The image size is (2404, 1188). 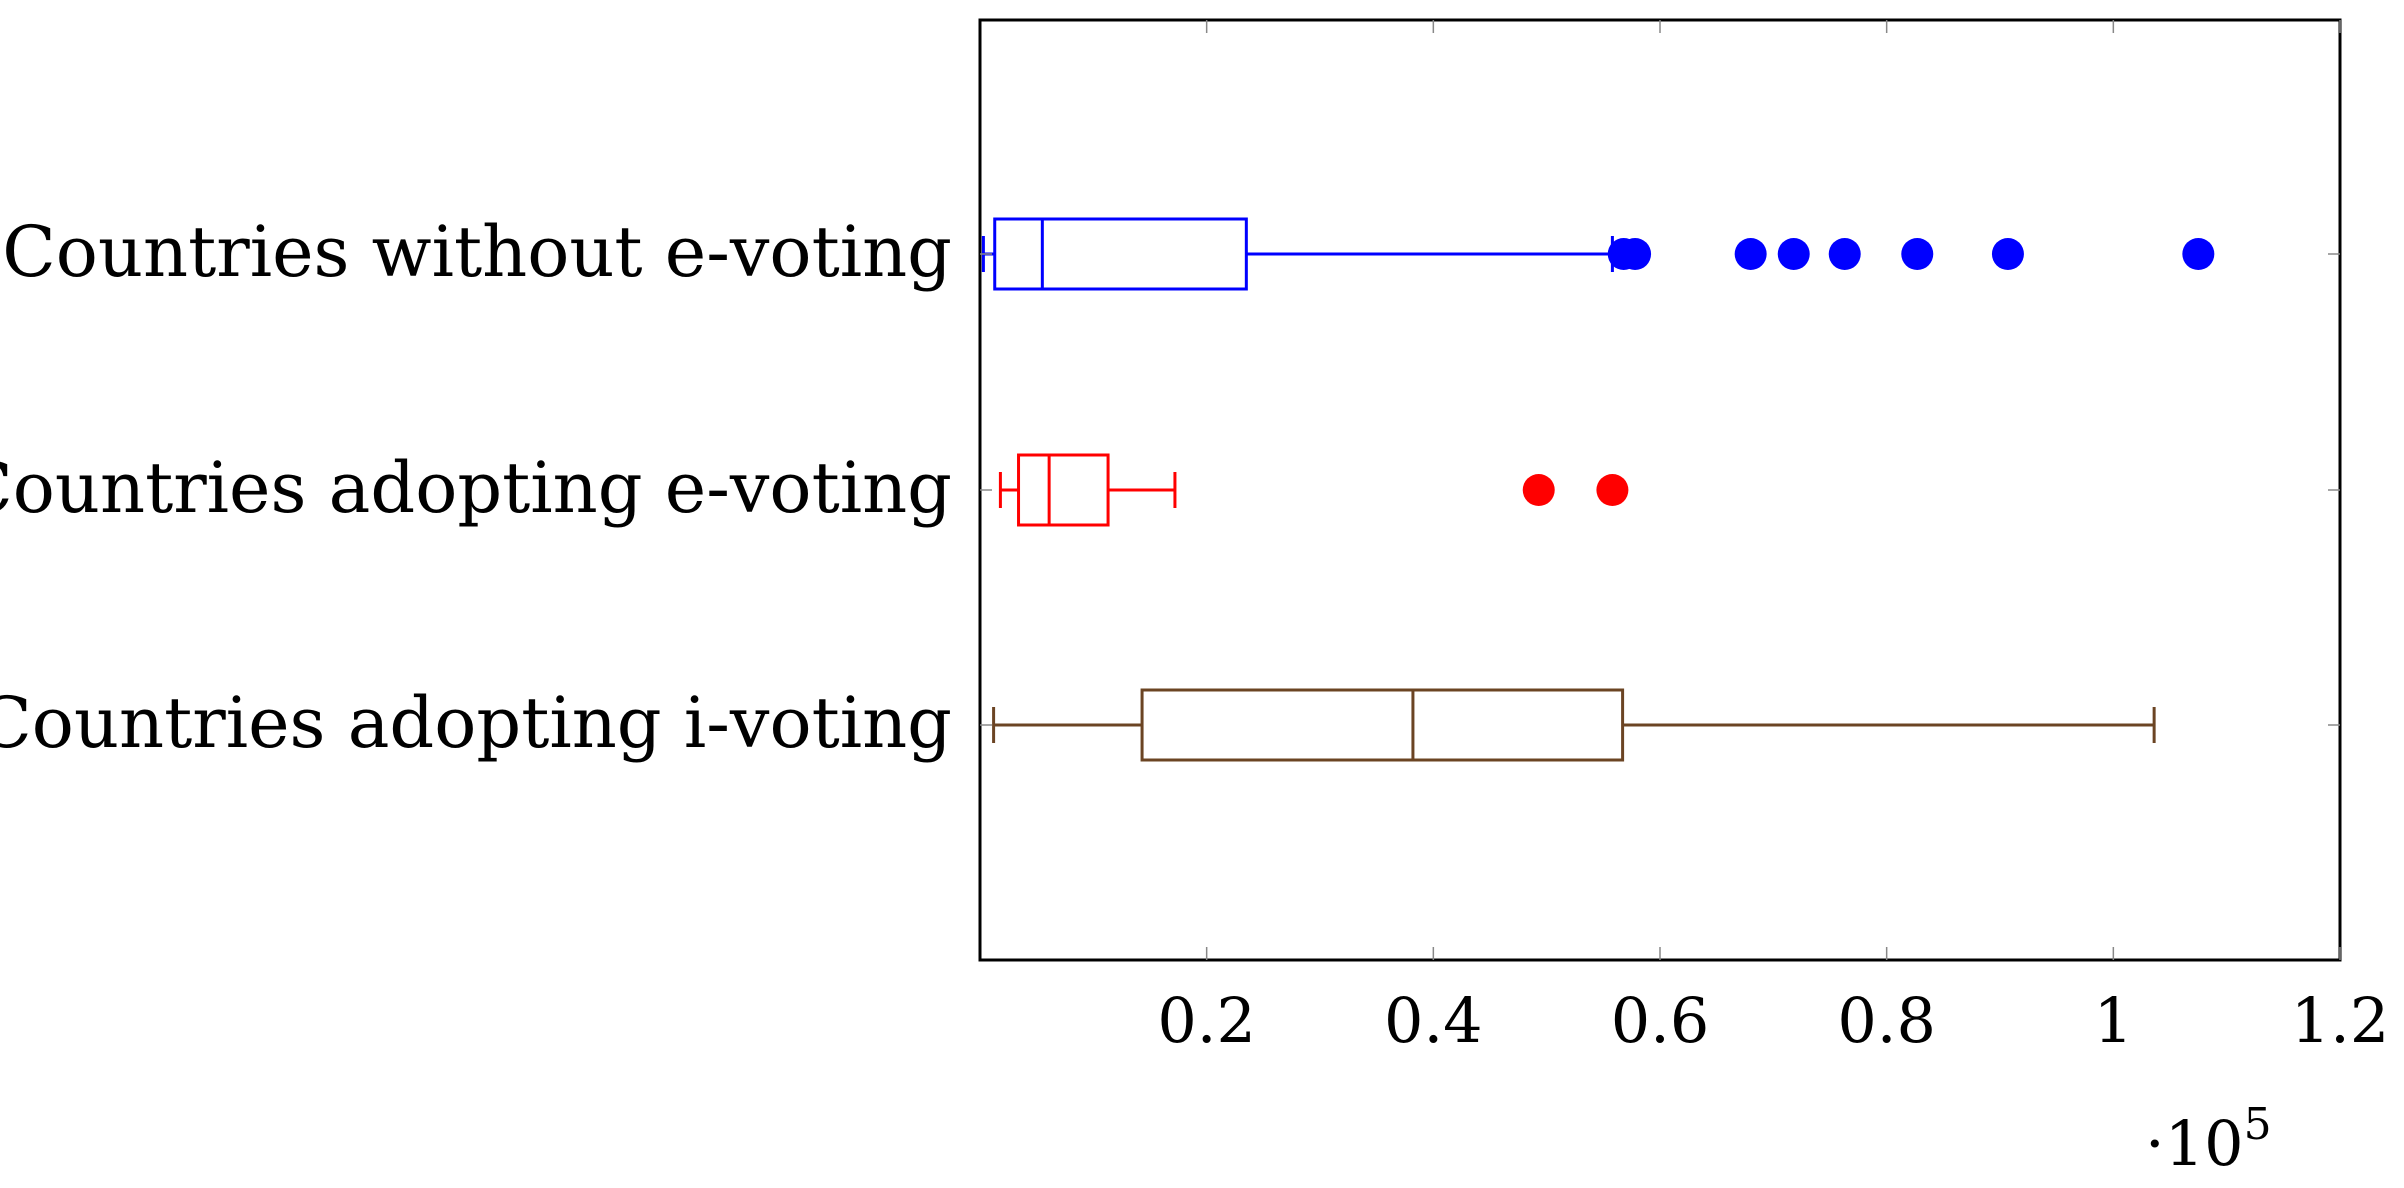 I want to click on y-category-label: Countries adopting e-voting, so click(x=476, y=488).